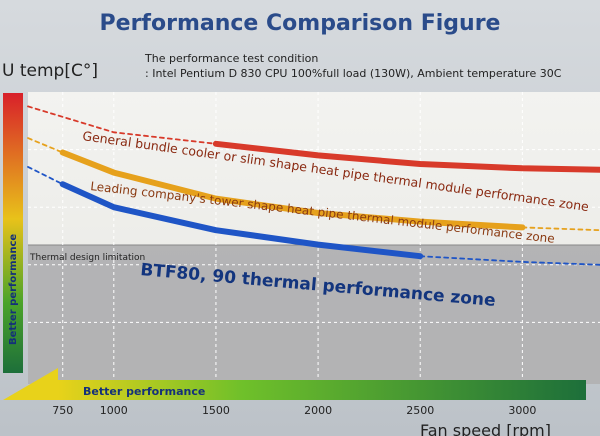 The image size is (600, 436). What do you see at coordinates (87, 258) in the screenshot?
I see `thermal-limit-label: Thermal design limitation` at bounding box center [87, 258].